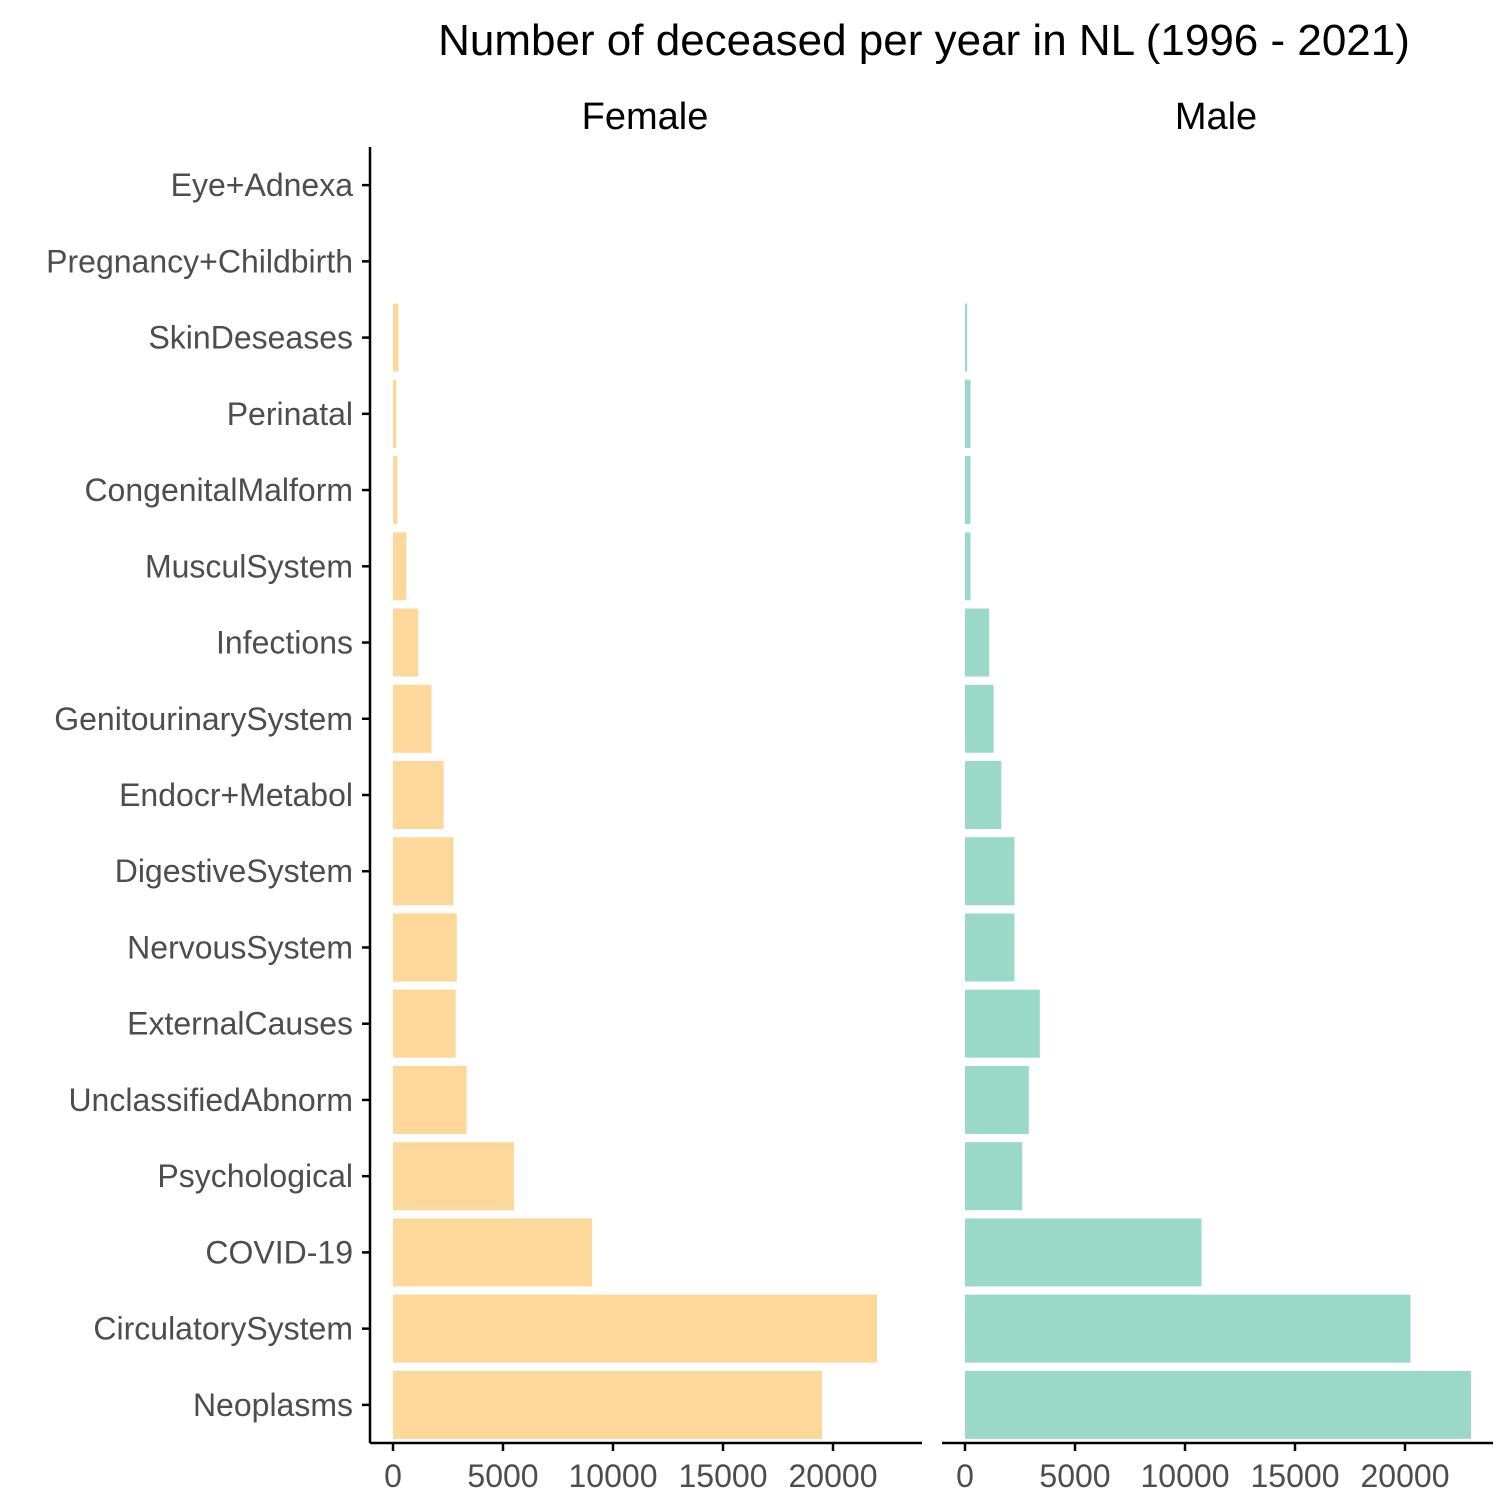 This screenshot has height=1512, width=1512. Describe the element at coordinates (1185, 1476) in the screenshot. I see `x-tick-label-male-10000: 10000` at that location.